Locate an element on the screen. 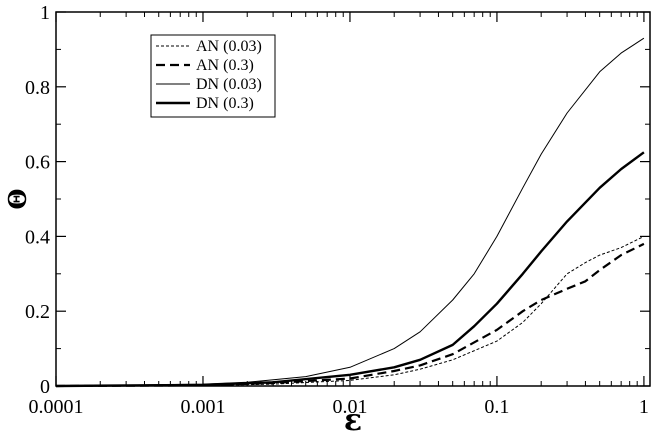  y-tick-label: 1 is located at coordinates (45, 13).